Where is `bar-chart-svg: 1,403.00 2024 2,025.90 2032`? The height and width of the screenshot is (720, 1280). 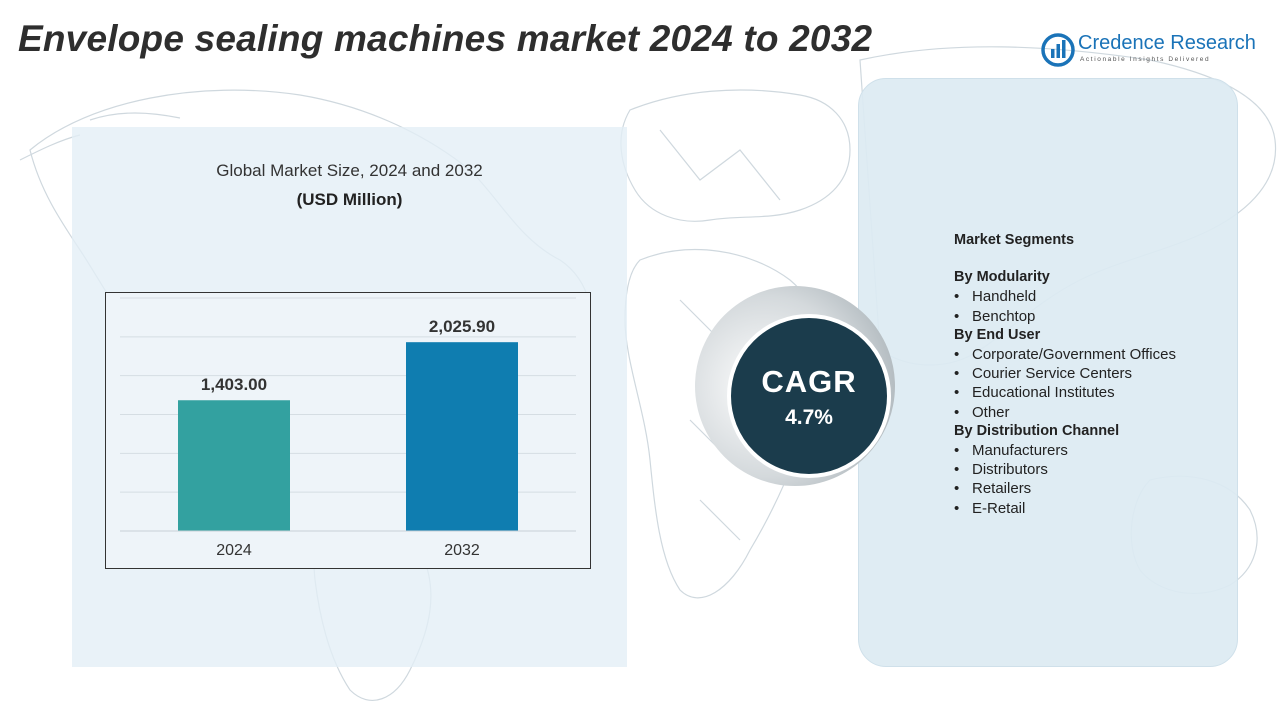
bar-chart-svg: 1,403.00 2024 2,025.90 2032 is located at coordinates (348, 428).